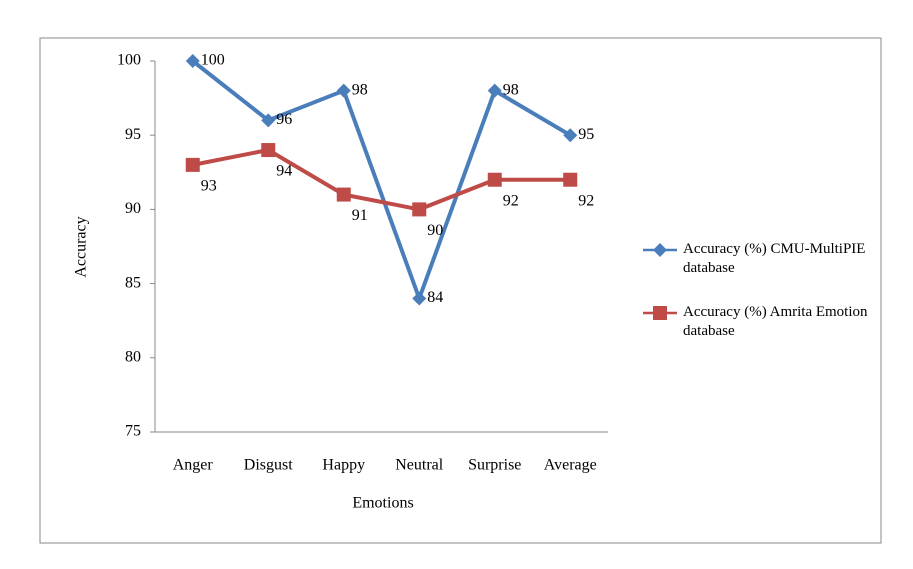  What do you see at coordinates (193, 465) in the screenshot?
I see `x-tick-label: Anger` at bounding box center [193, 465].